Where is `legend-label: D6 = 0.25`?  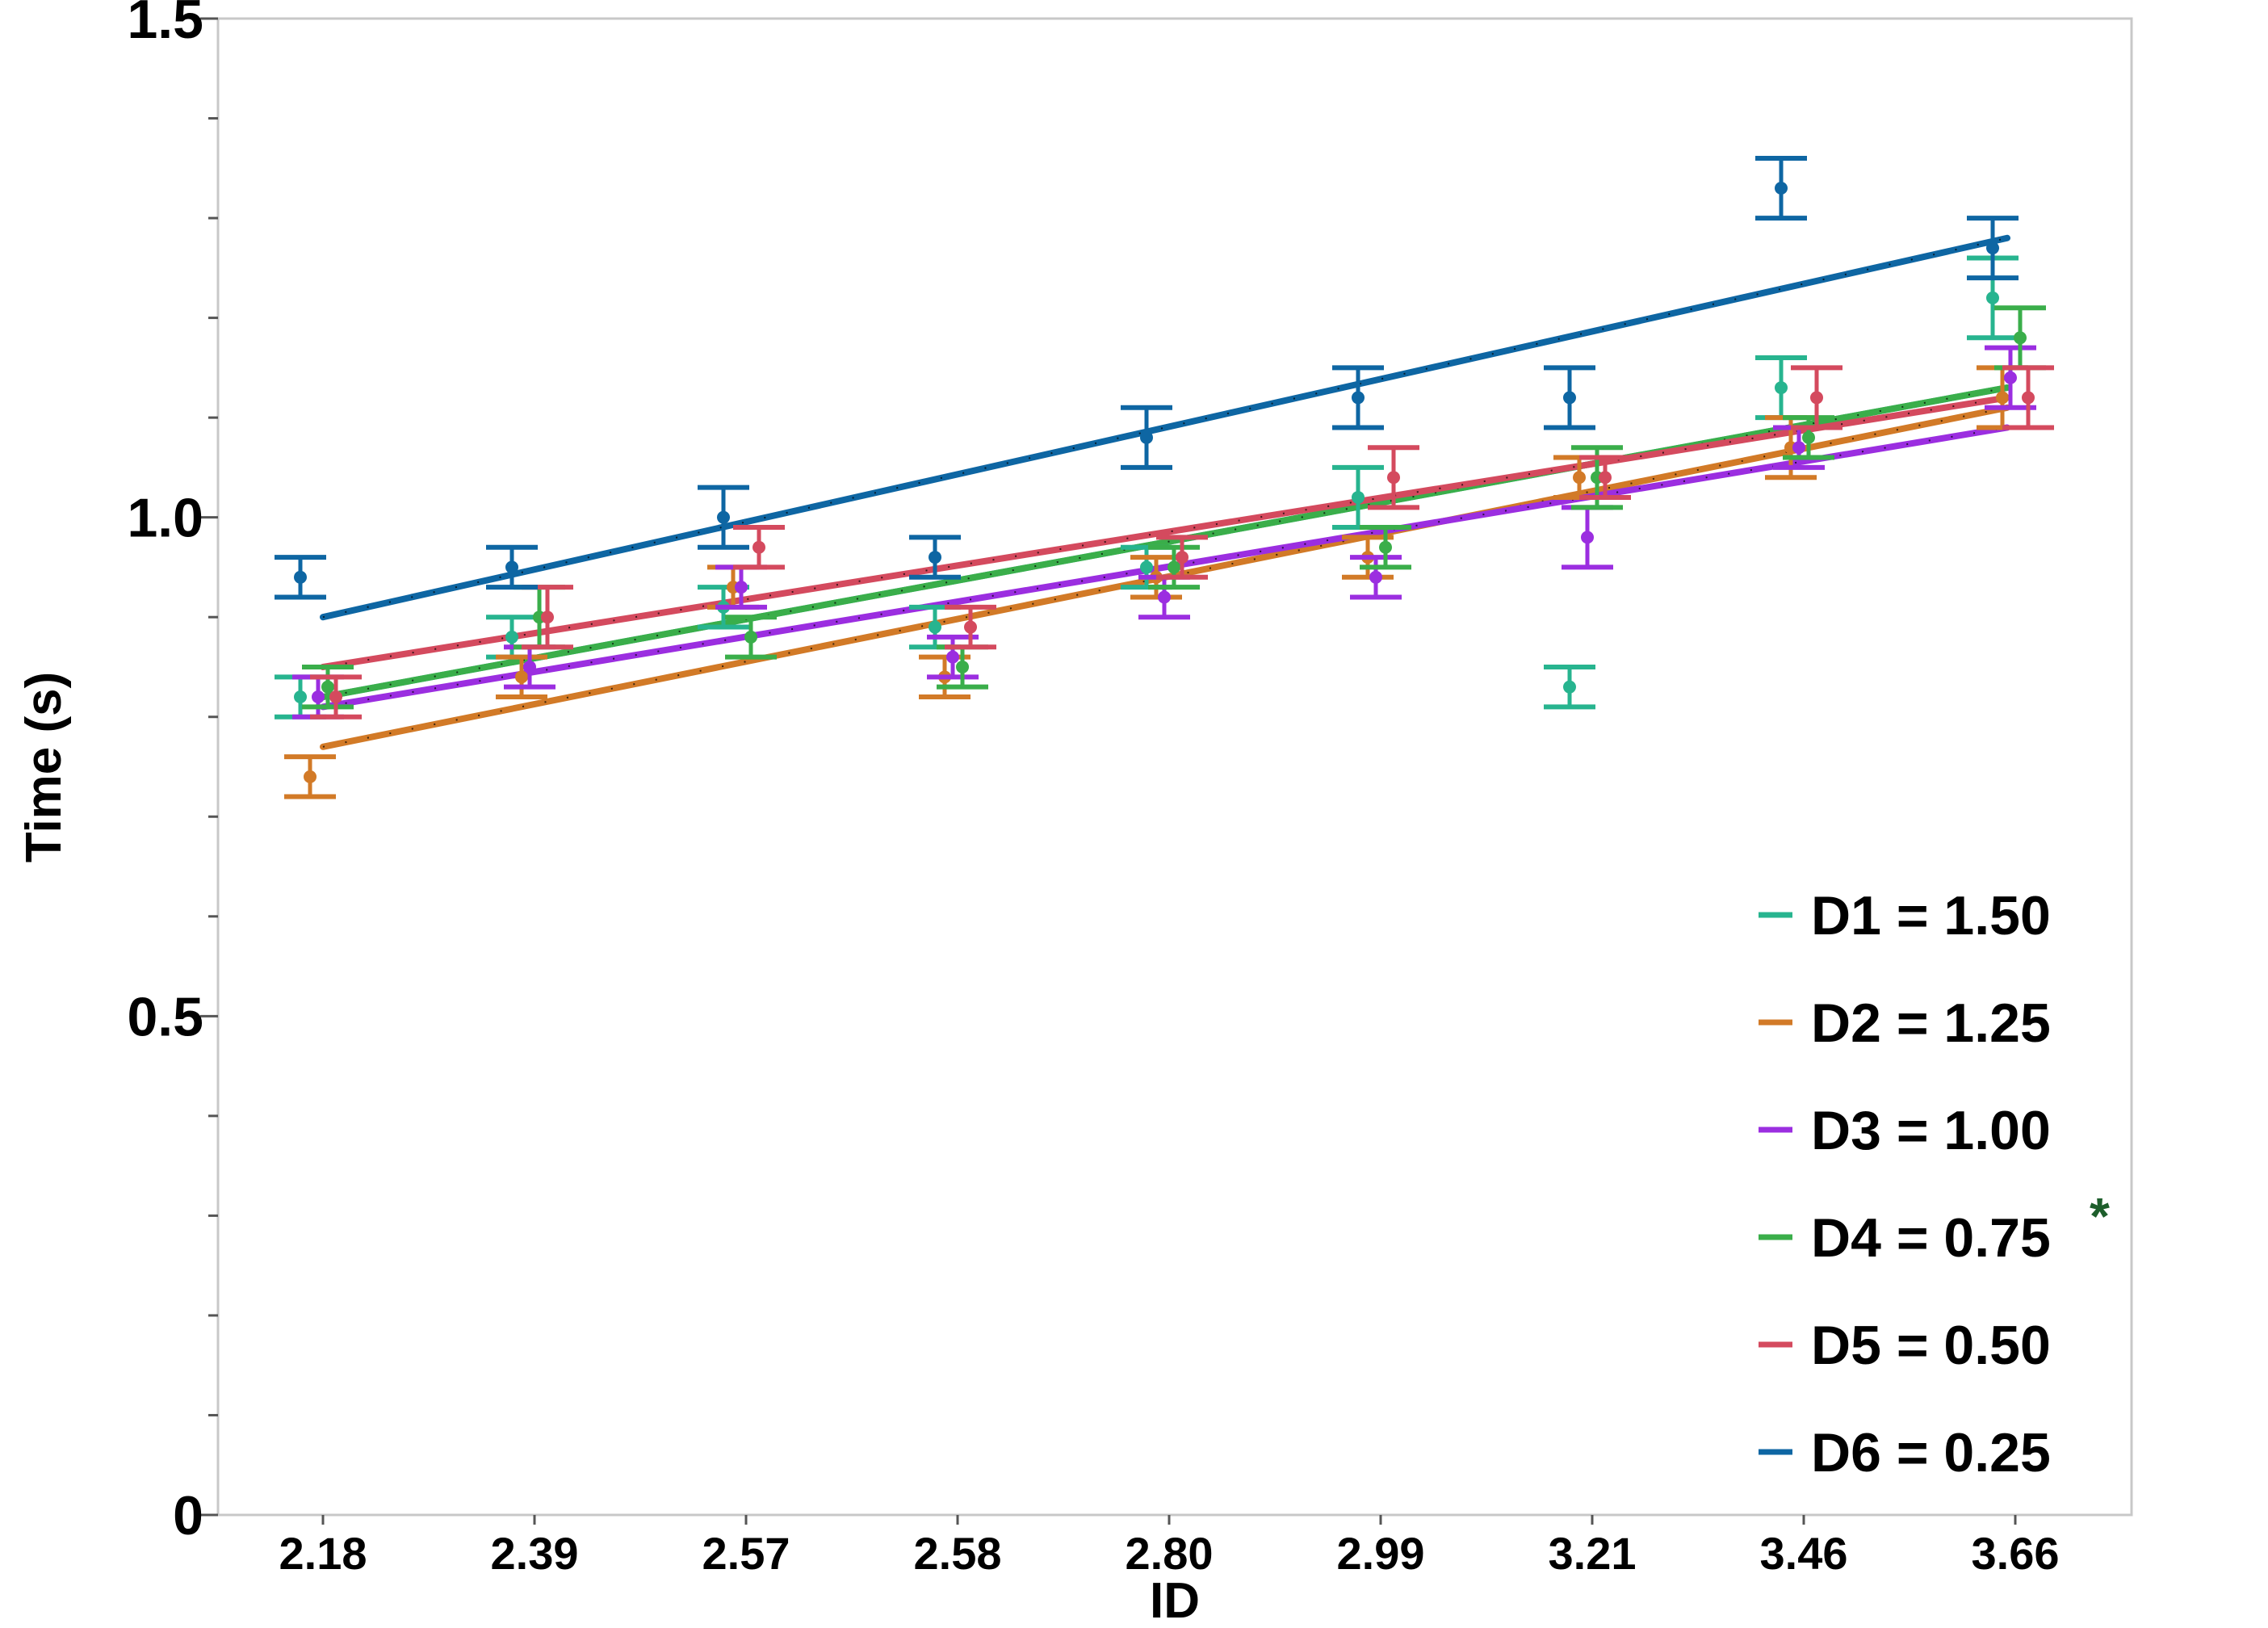 legend-label: D6 = 0.25 is located at coordinates (1931, 1453).